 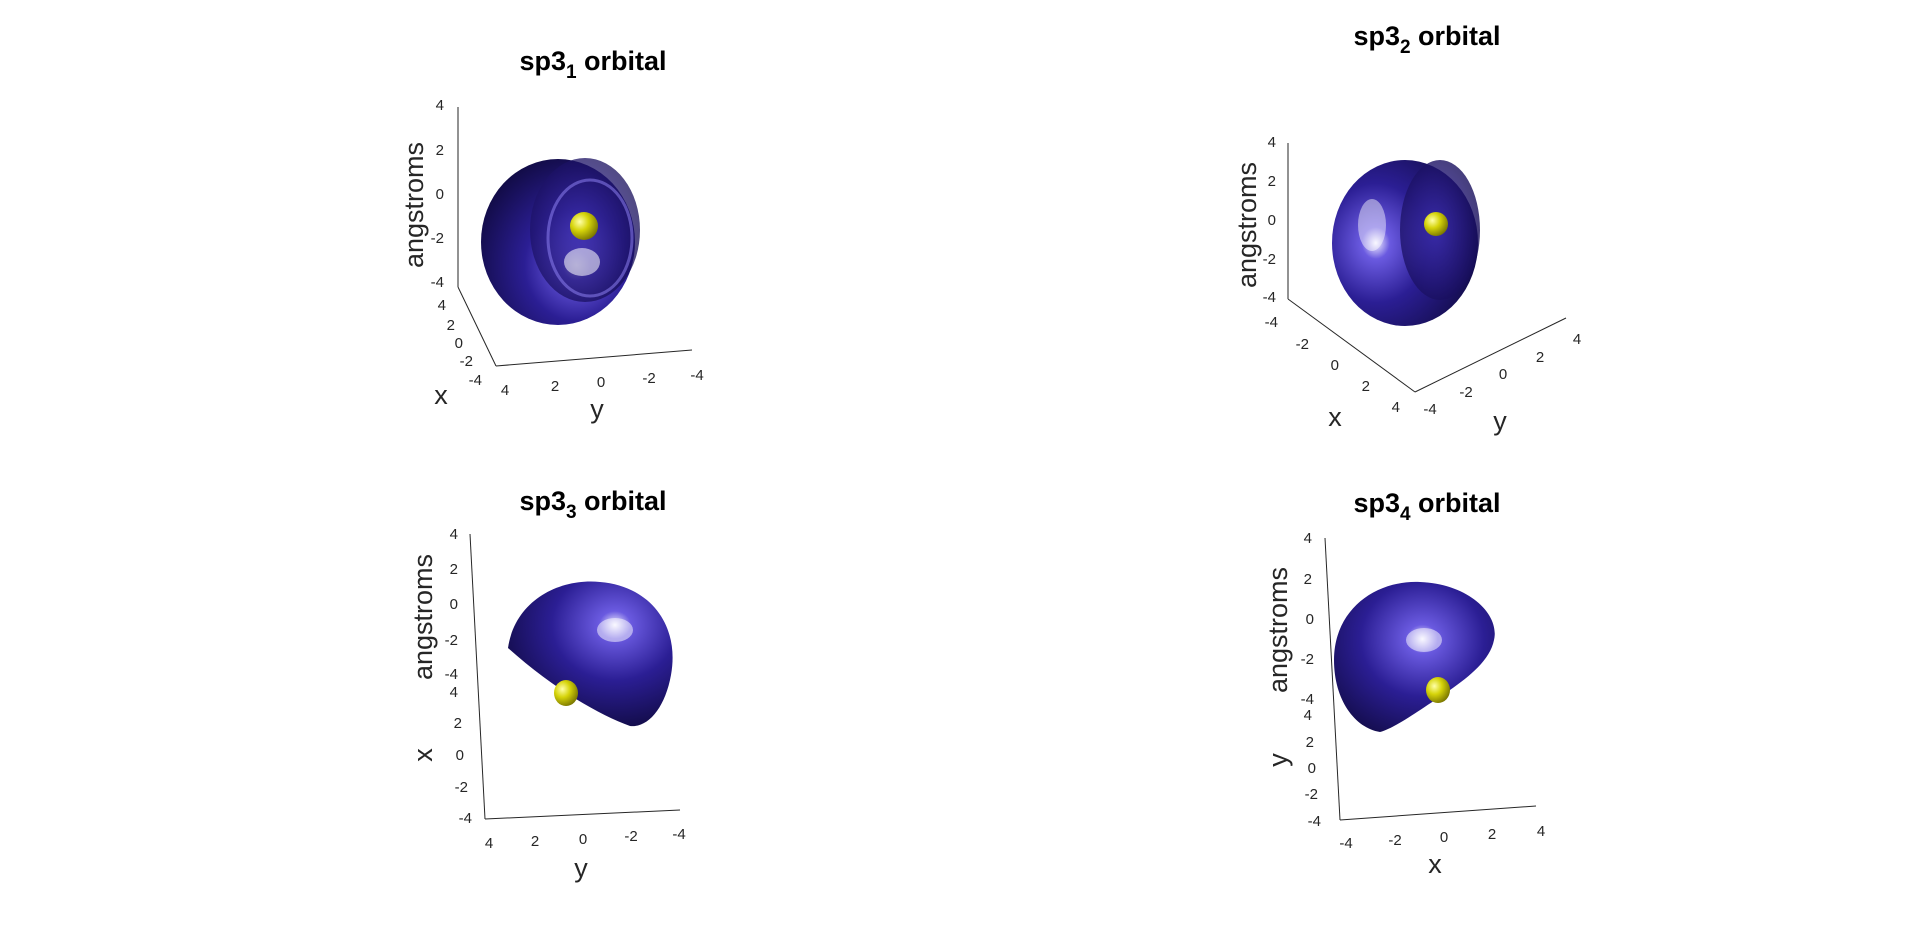 What do you see at coordinates (592, 64) in the screenshot?
I see `panel-title: sp31 orbital` at bounding box center [592, 64].